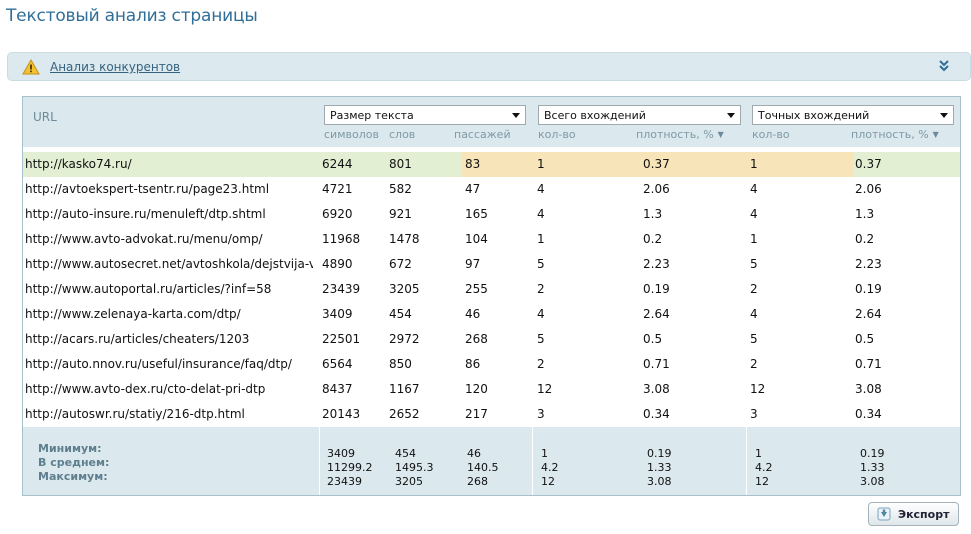  What do you see at coordinates (814, 115) in the screenshot?
I see `exact-occurrences-select-value: Точных вхождений` at bounding box center [814, 115].